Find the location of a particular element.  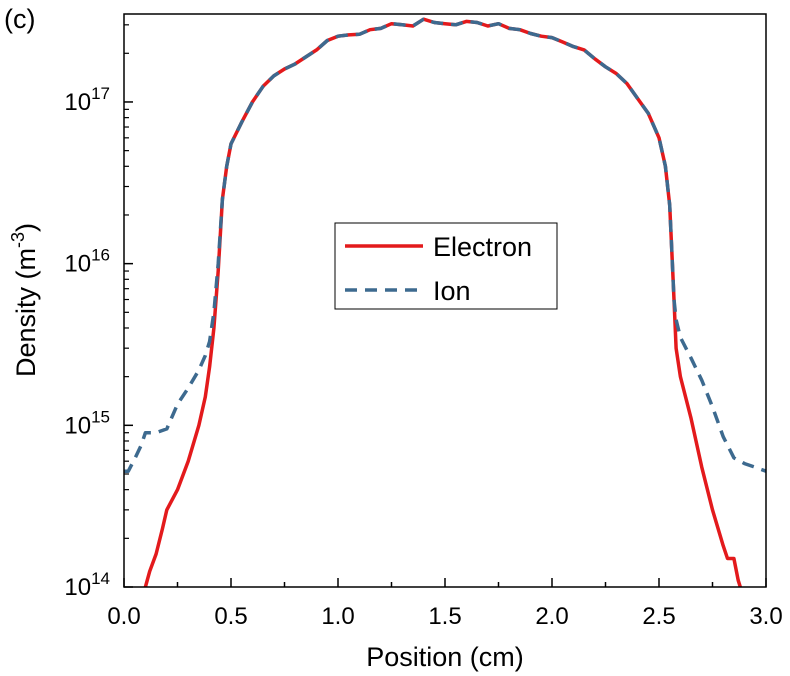

x-tick-label: 2.0 is located at coordinates (551, 616).